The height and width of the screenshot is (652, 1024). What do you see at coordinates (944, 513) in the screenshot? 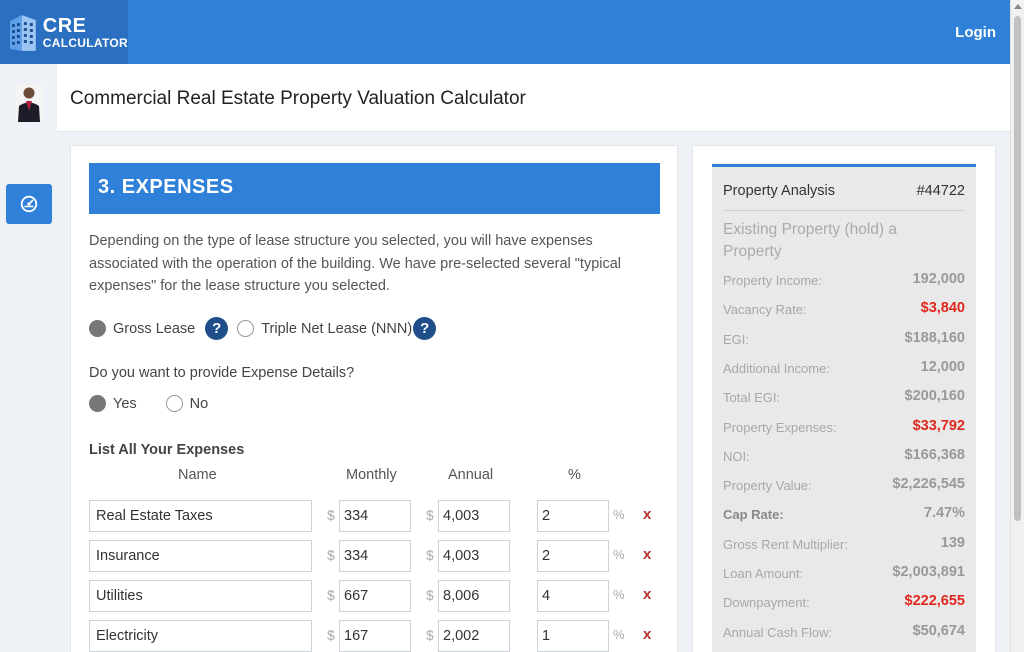
I see `analysis-value: 7.47%` at bounding box center [944, 513].